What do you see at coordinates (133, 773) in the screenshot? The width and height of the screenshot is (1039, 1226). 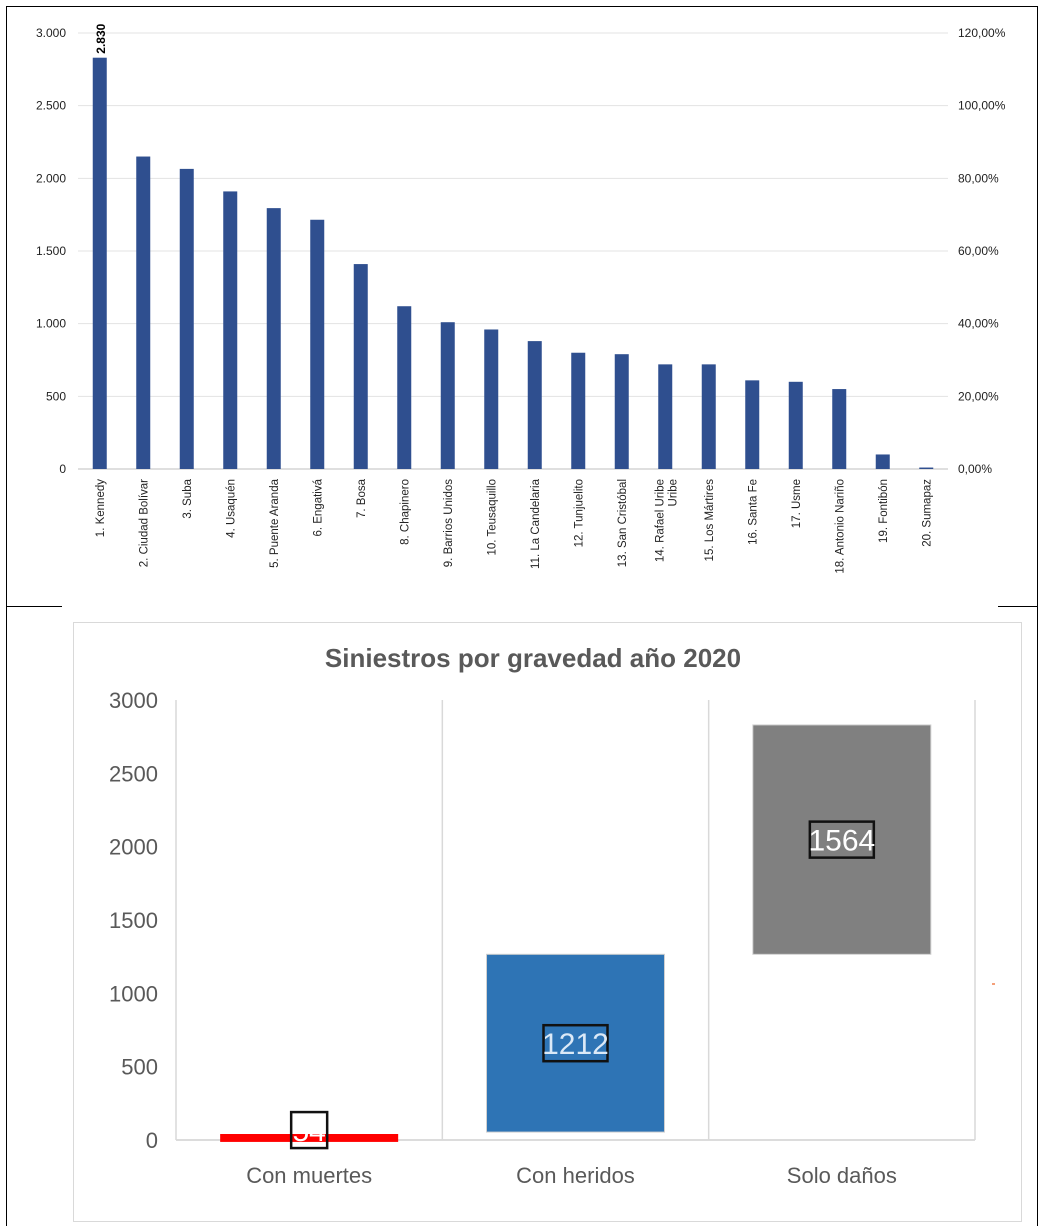 I see `y-tick-label: 2500` at bounding box center [133, 773].